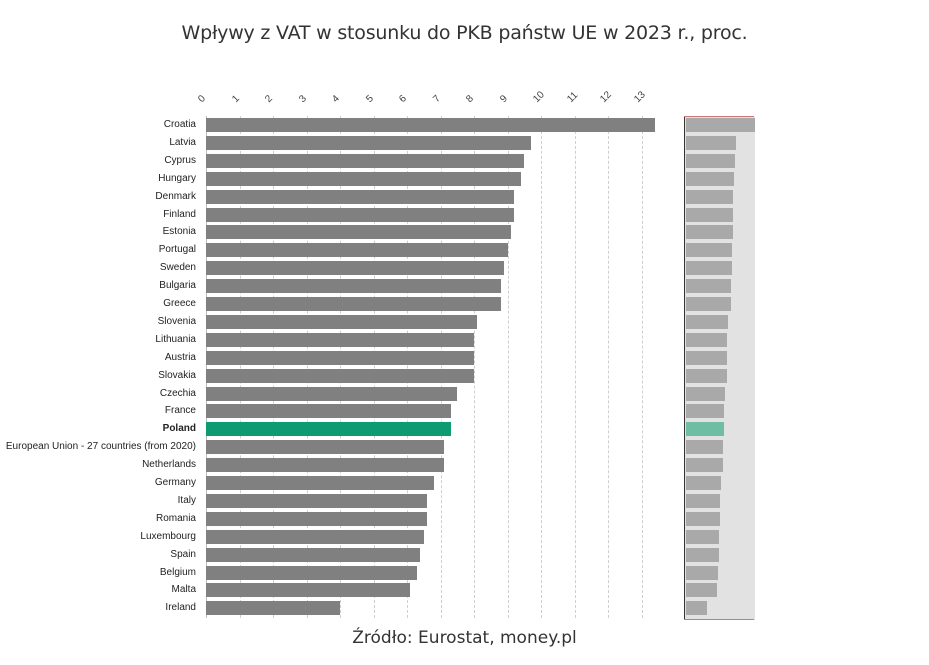  What do you see at coordinates (269, 99) in the screenshot?
I see `x-tick-label: 2` at bounding box center [269, 99].